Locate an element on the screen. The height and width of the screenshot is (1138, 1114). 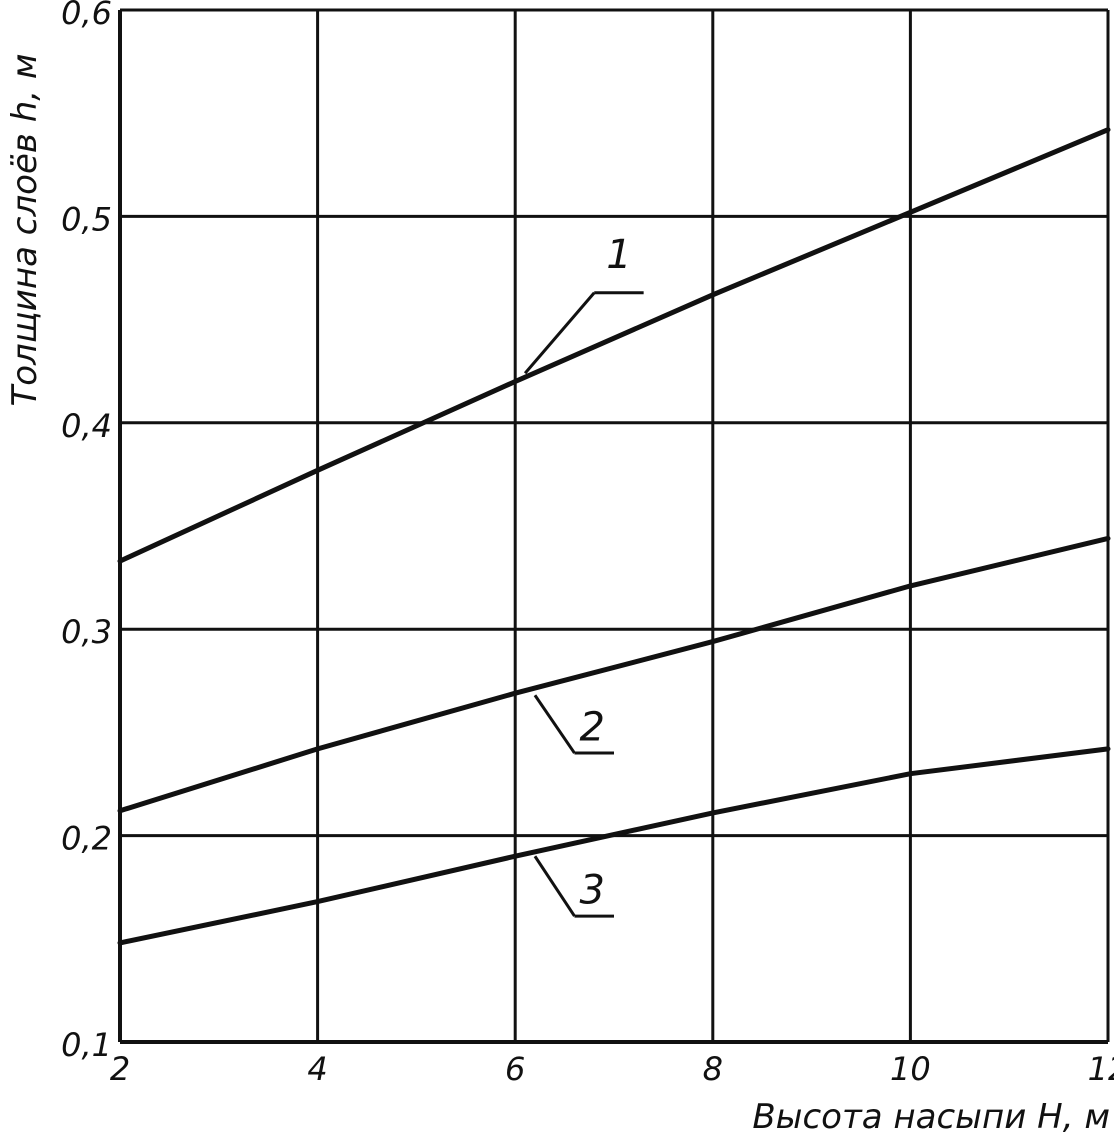
x-axis-label: Высота насыпи H, м is located at coordinates (931, 1117).